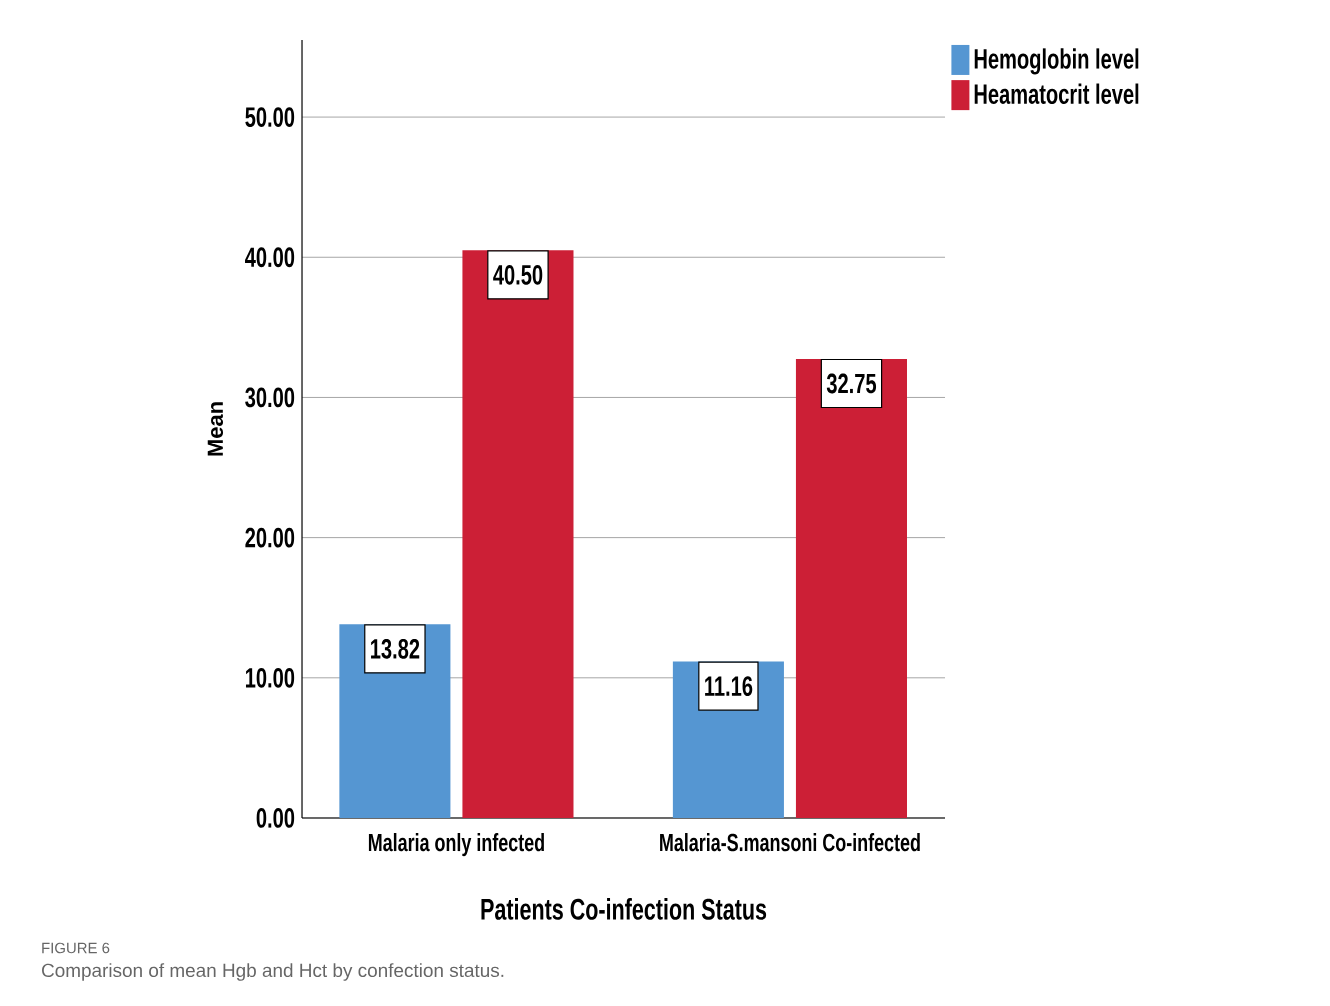 This screenshot has width=1330, height=1006. I want to click on legend-label: Hemoglobin level, so click(1056, 61).